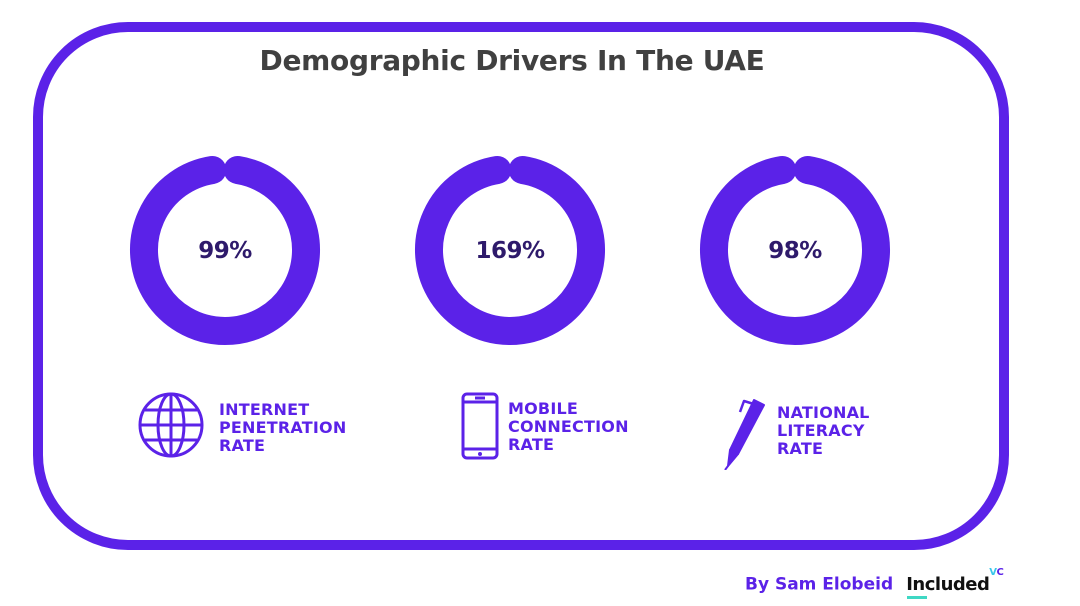  I want to click on gauge-value-label: 169%, so click(510, 251).